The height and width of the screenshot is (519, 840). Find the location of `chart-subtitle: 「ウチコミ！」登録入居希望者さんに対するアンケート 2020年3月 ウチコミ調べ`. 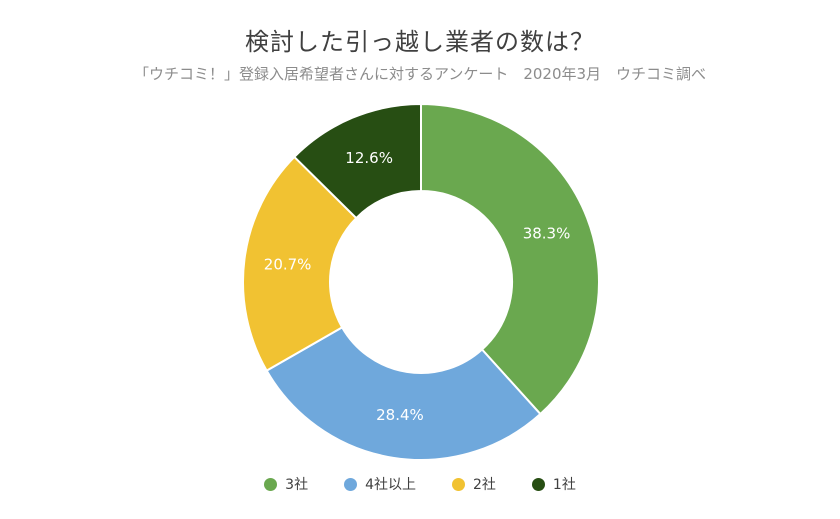

chart-subtitle: 「ウチコミ！」登録入居希望者さんに対するアンケート 2020年3月 ウチコミ調べ is located at coordinates (420, 74).